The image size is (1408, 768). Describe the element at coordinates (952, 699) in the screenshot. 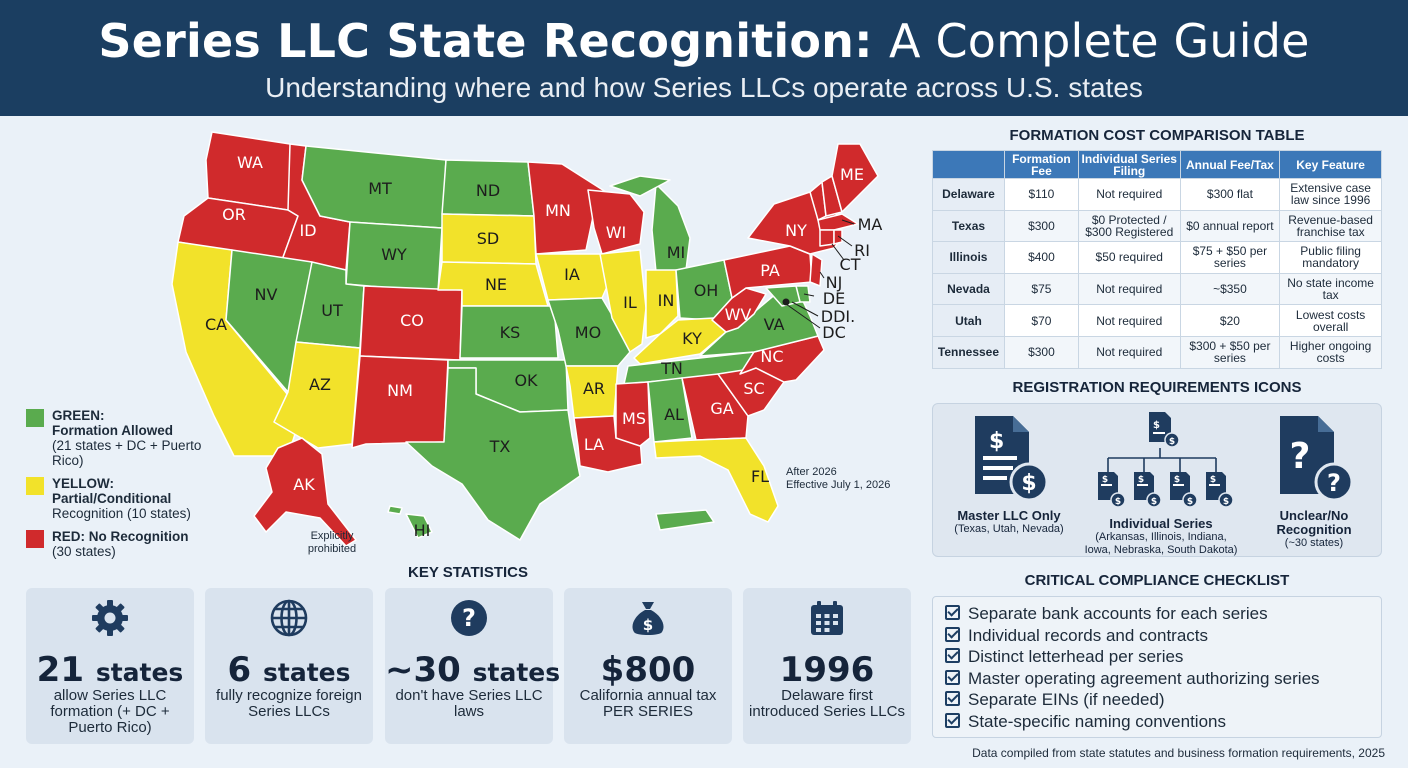

I see `checkbox-checked-icon` at that location.